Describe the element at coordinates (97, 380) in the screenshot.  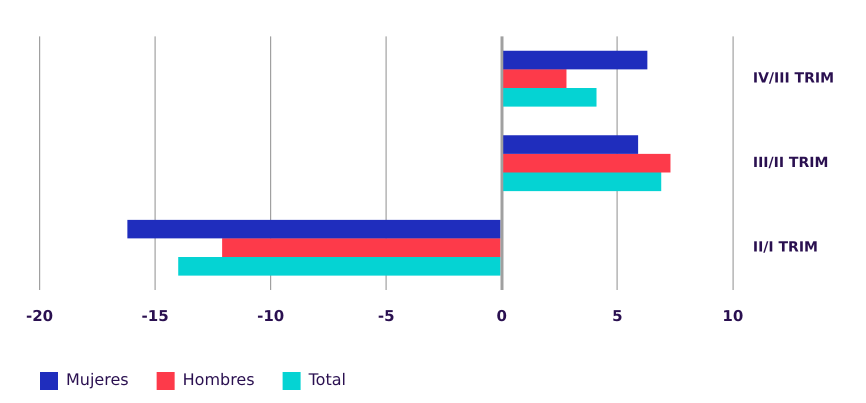
I see `legend-label: Mujeres` at that location.